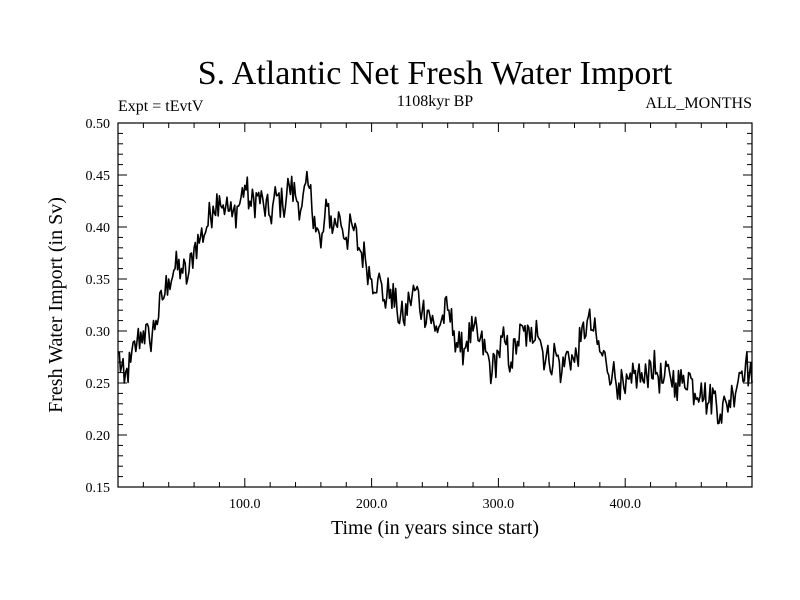  I want to click on x-tick-label: 400.0, so click(625, 504).